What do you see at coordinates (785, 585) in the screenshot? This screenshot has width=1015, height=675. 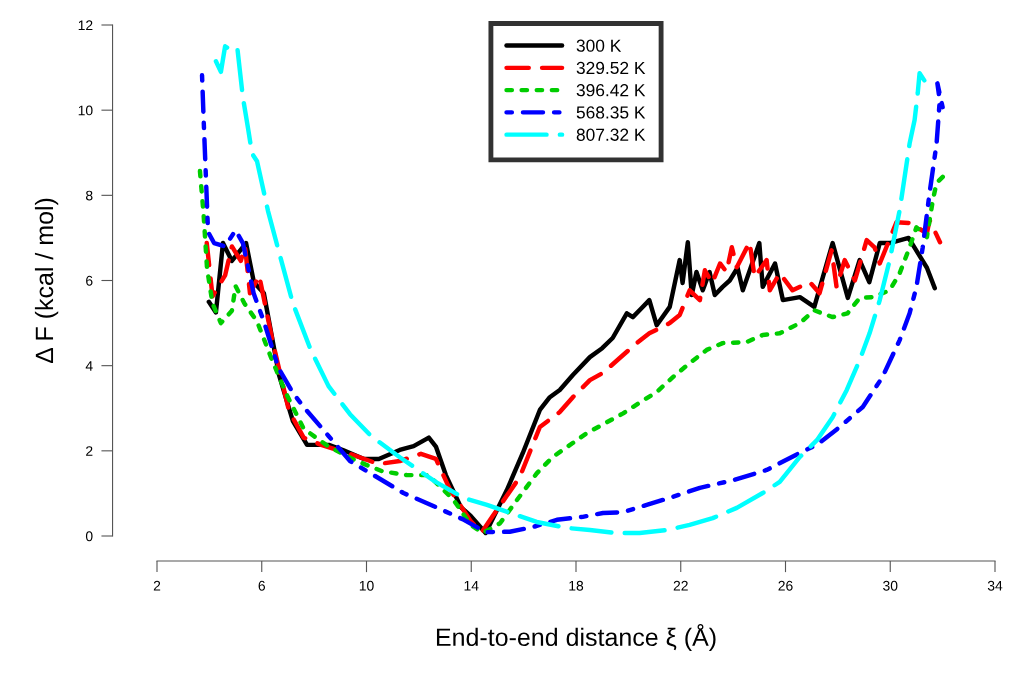 I see `x-tick-label: 26` at bounding box center [785, 585].